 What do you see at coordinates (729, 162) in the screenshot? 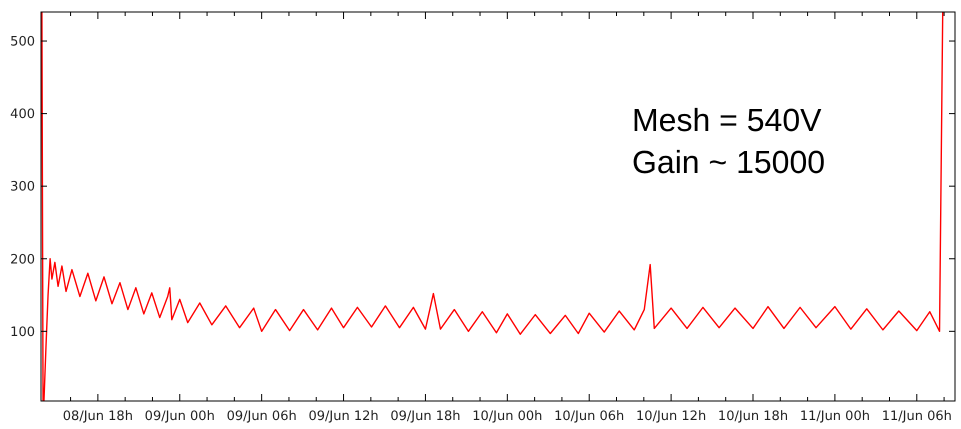
I see `annotation: Gain ~ 15000` at bounding box center [729, 162].